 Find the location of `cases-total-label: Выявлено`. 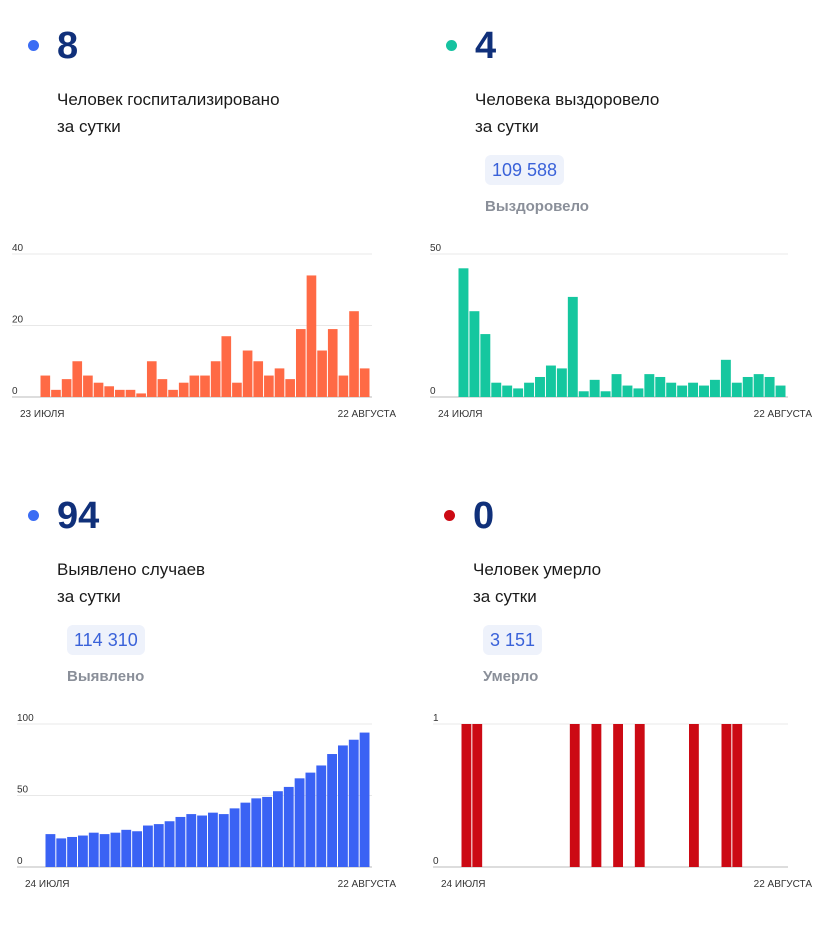

cases-total-label: Выявлено is located at coordinates (106, 676).